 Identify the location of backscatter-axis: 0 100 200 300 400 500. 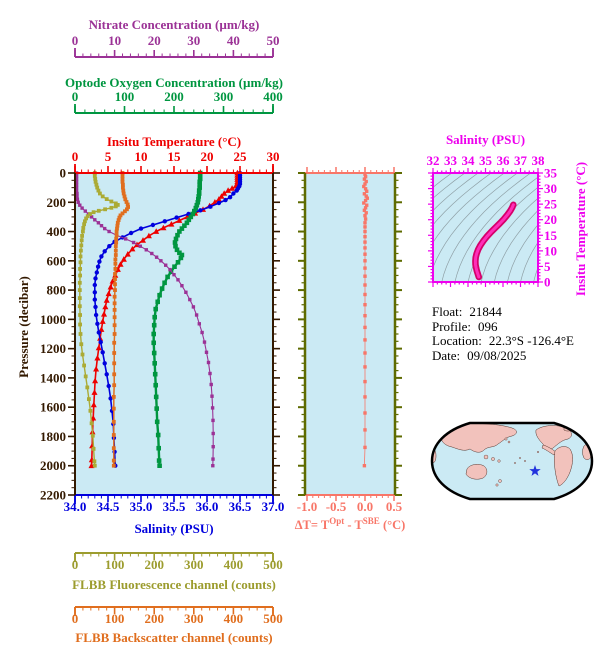
(177, 616).